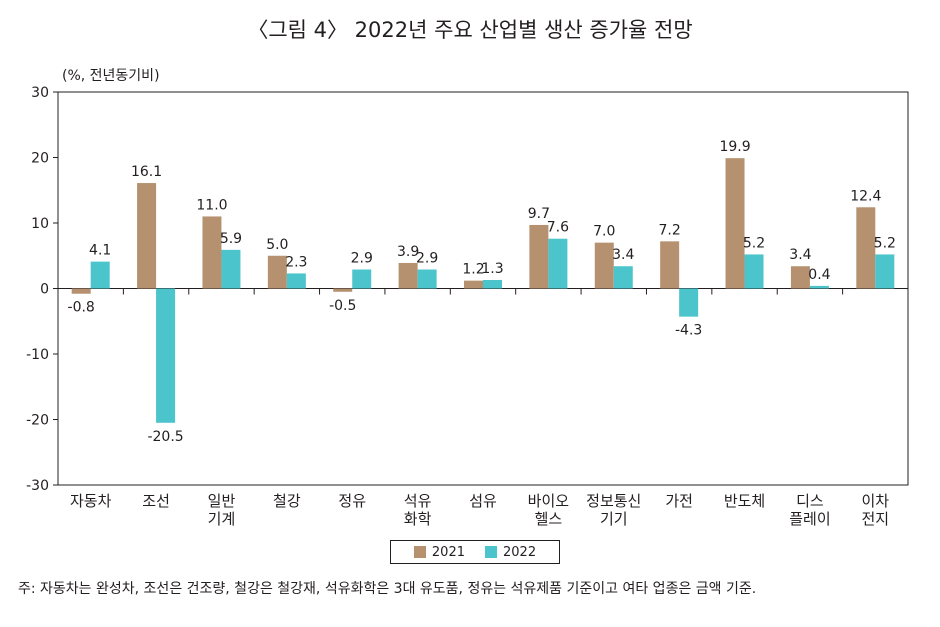 The height and width of the screenshot is (627, 940). Describe the element at coordinates (448, 552) in the screenshot. I see `legend-label-2021: 2021` at that location.